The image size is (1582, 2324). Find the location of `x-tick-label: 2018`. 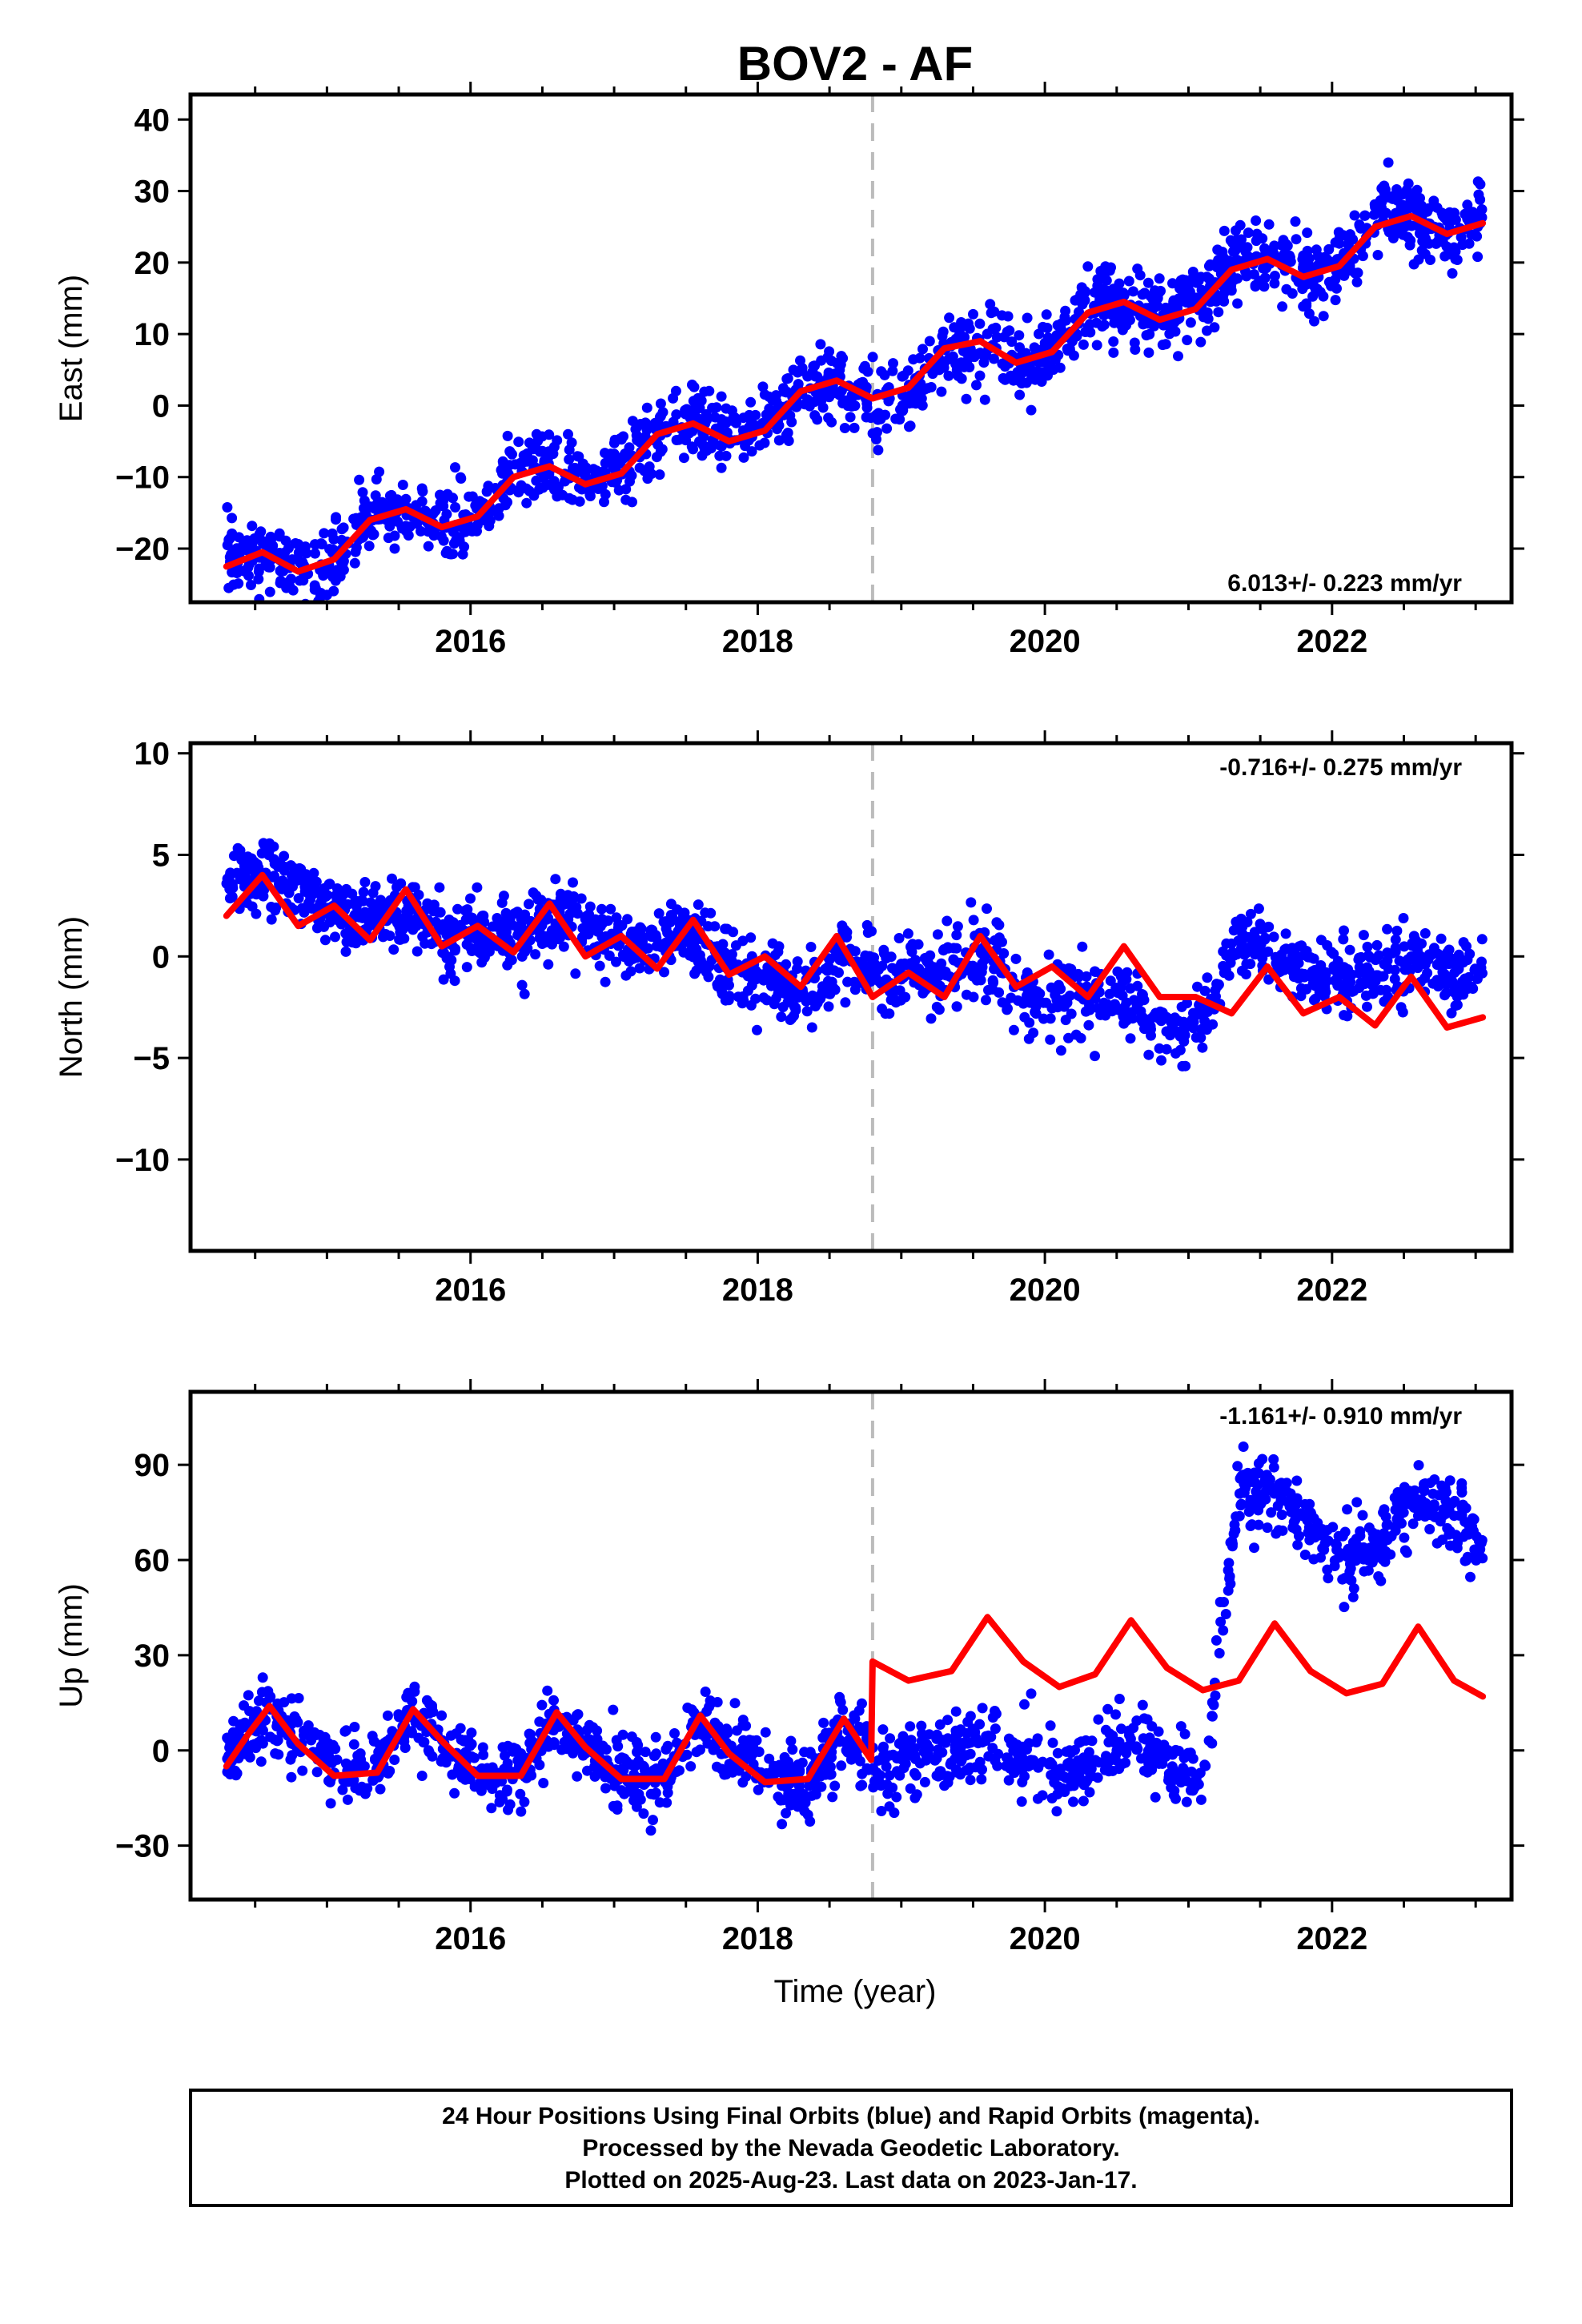

x-tick-label: 2018 is located at coordinates (757, 1938).